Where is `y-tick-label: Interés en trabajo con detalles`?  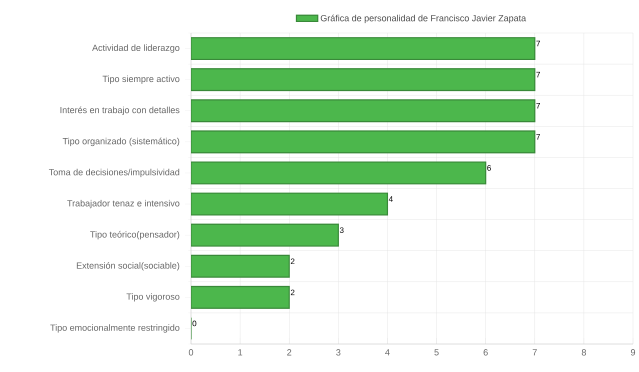 y-tick-label: Interés en trabajo con detalles is located at coordinates (120, 110).